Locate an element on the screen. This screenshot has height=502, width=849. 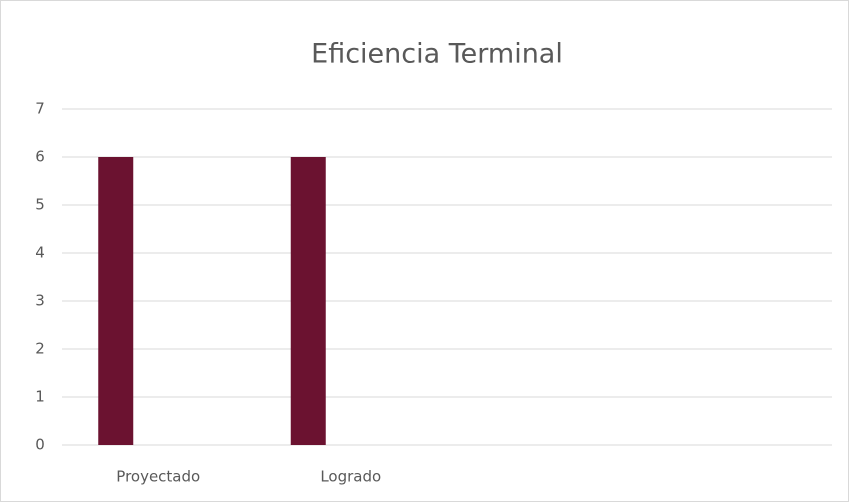
y-tick-label: 5 is located at coordinates (40, 205).